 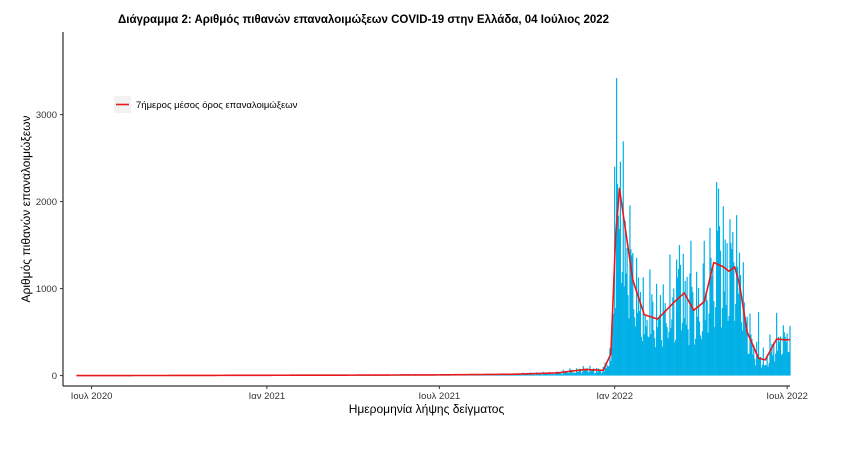 I want to click on y-tick-label: 2000, so click(x=46, y=202).